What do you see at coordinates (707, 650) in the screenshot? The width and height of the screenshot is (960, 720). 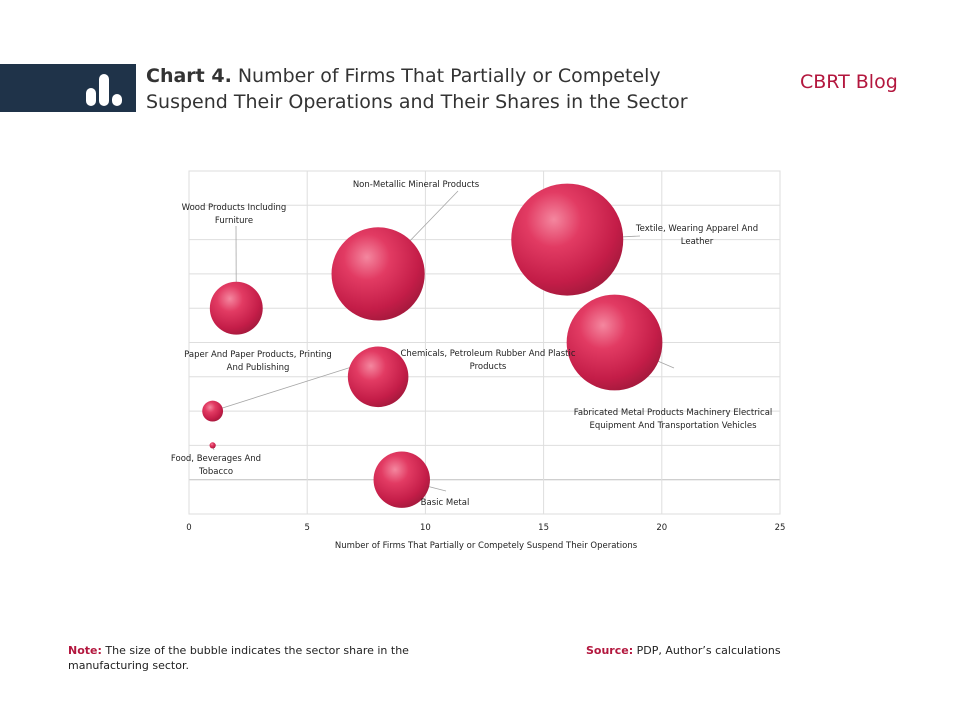 I see `source-text: PDP, Author’s calculations` at bounding box center [707, 650].